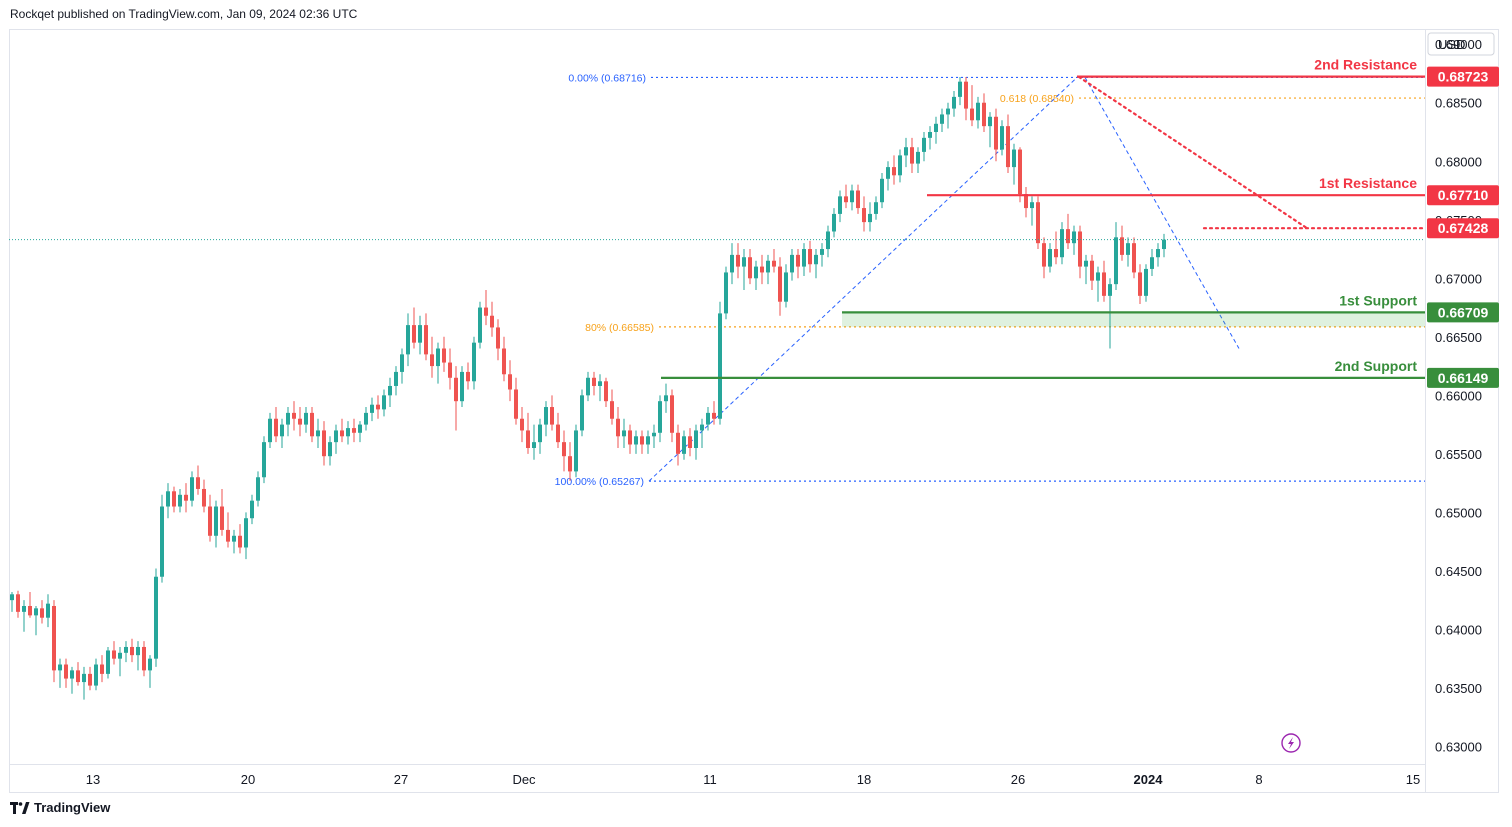 This screenshot has height=827, width=1512. Describe the element at coordinates (607, 78) in the screenshot. I see `fib-level-label: 0.00% (0.68716)` at that location.